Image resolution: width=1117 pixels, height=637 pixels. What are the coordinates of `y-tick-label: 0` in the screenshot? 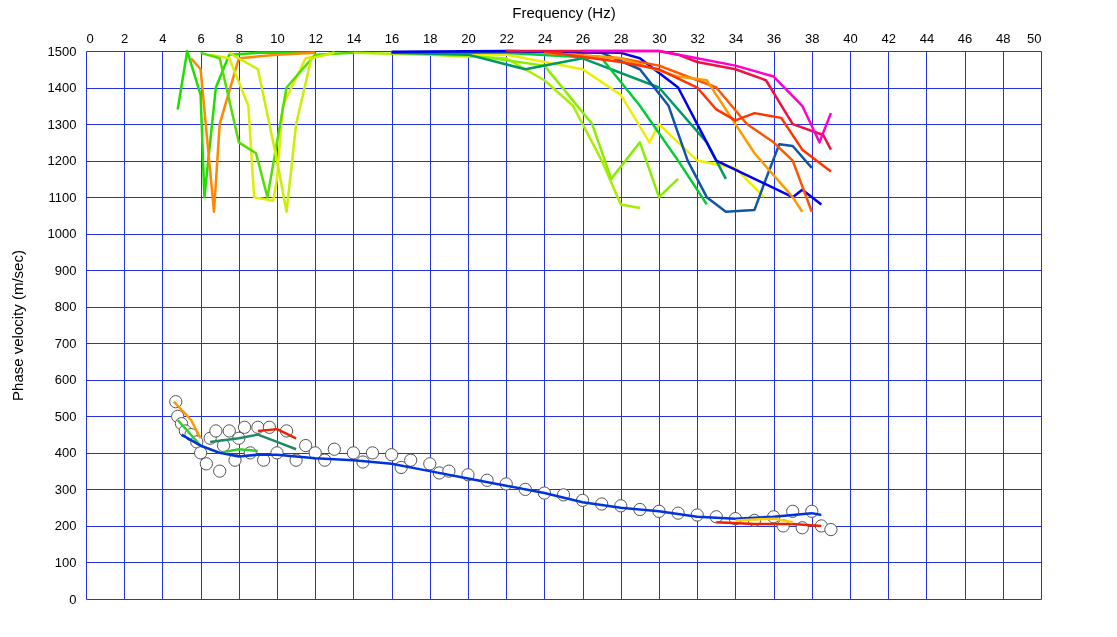 It's located at (73, 599).